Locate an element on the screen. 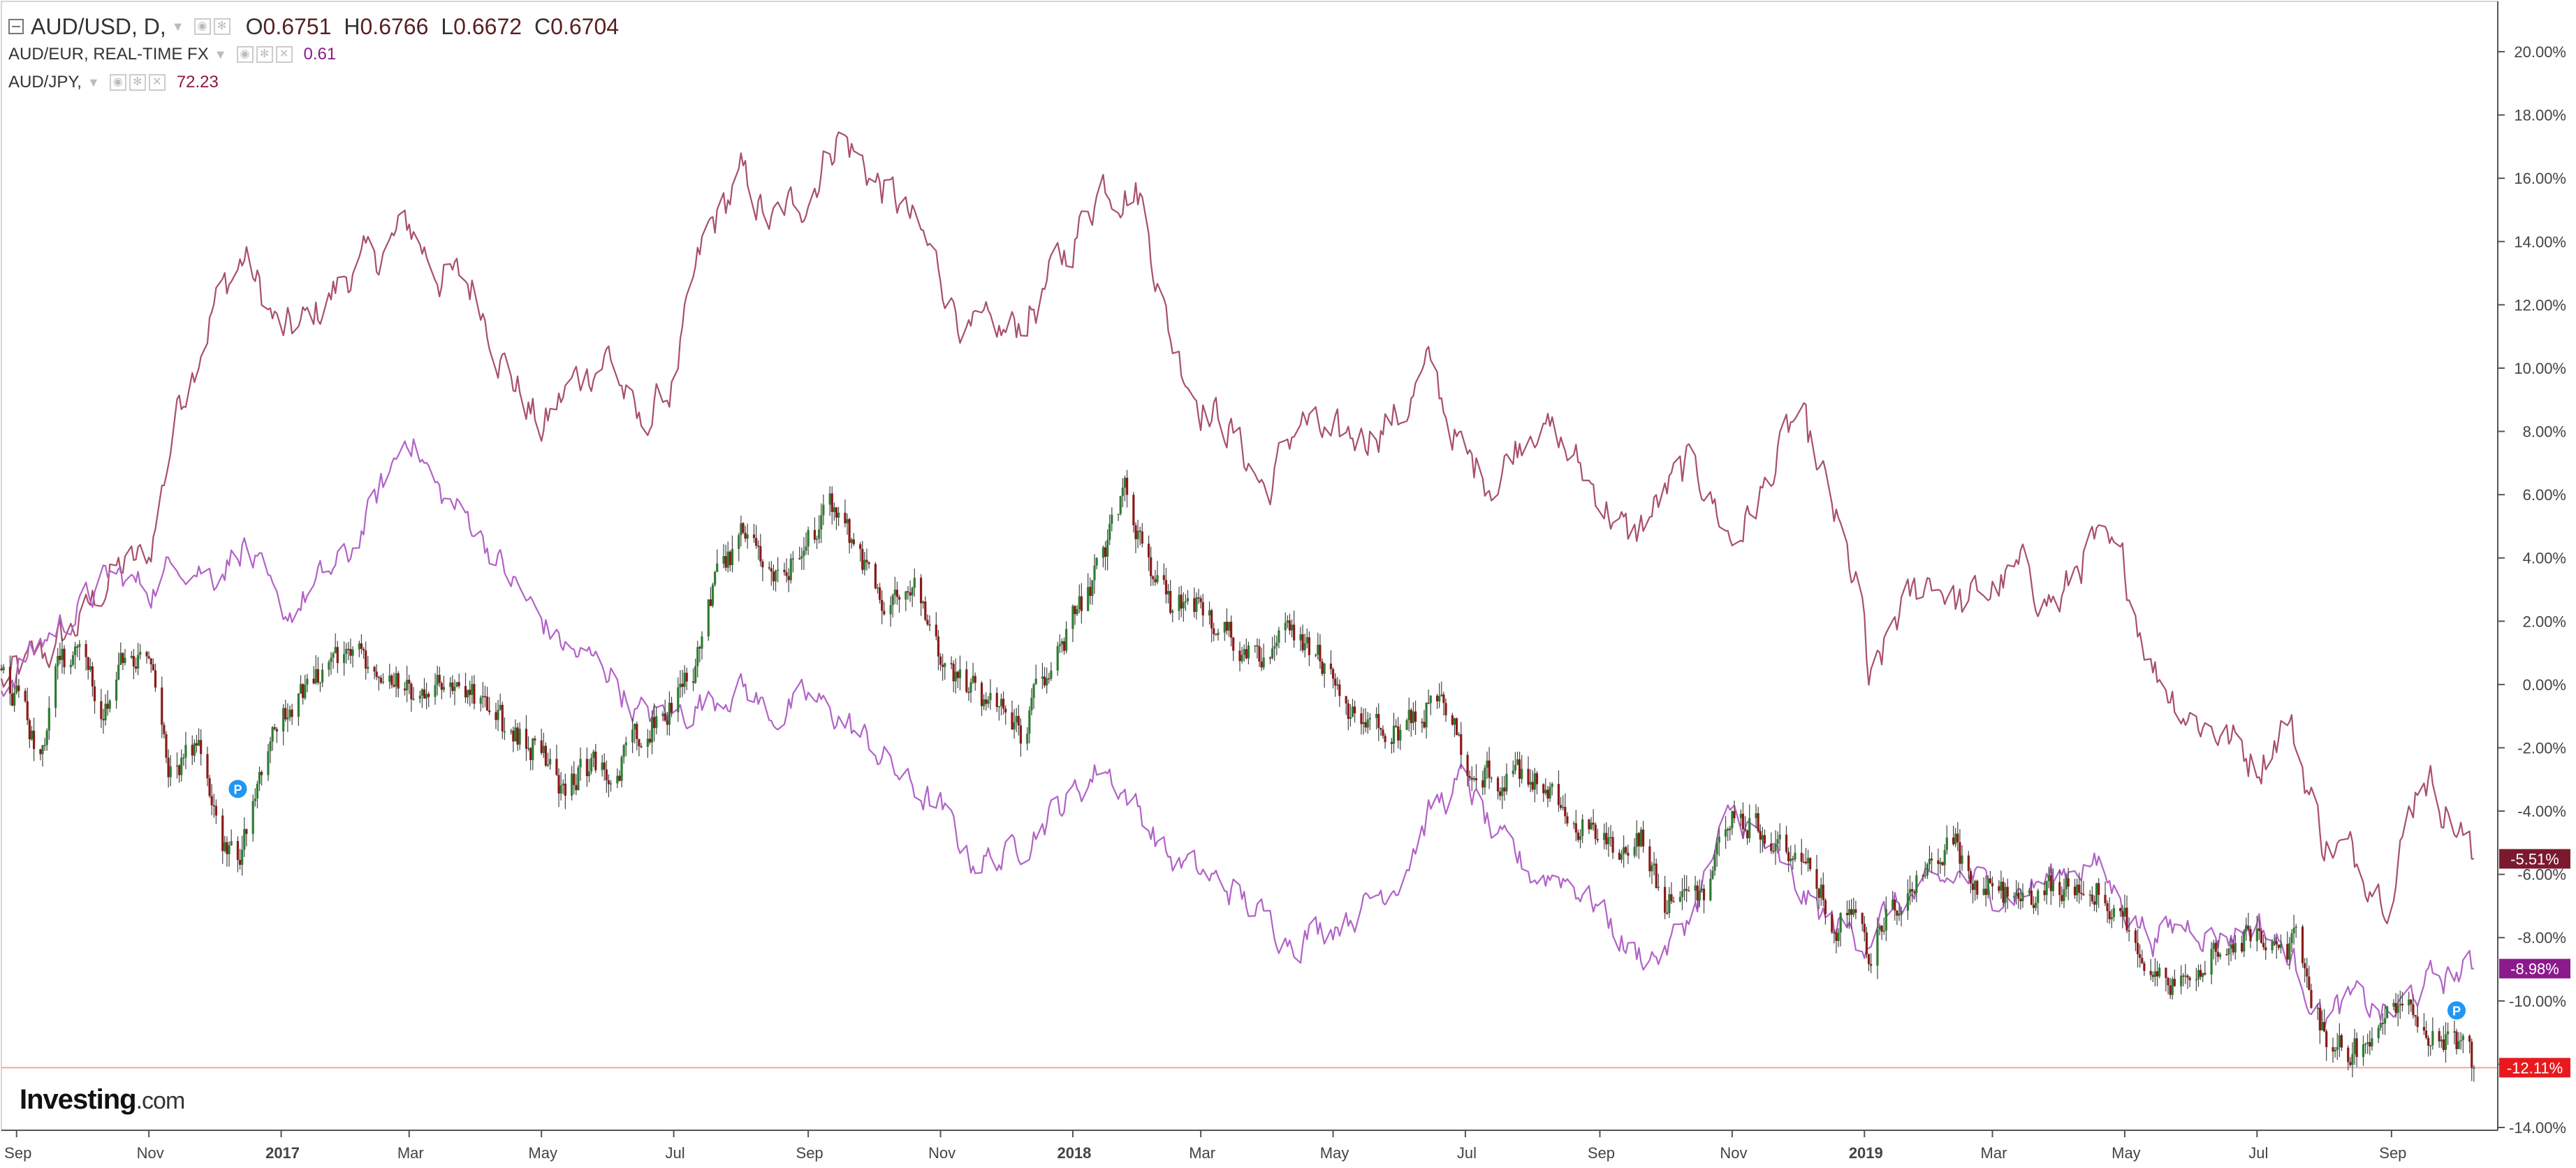 The width and height of the screenshot is (2576, 1168). legend-symbol-aud-eur: AUD/EUR, REAL-TIME FX is located at coordinates (108, 54).